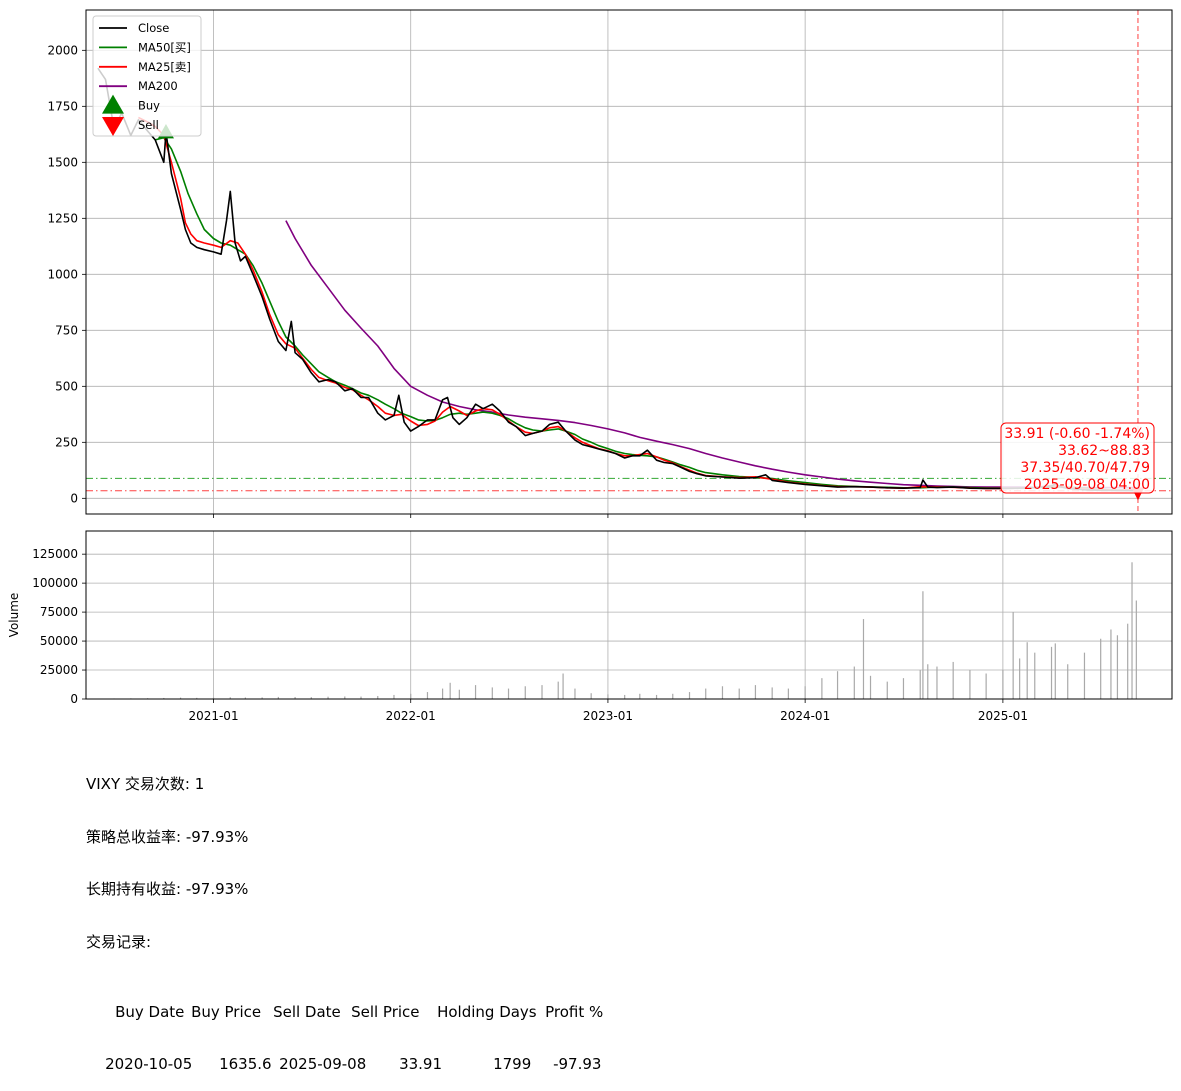  I want to click on legend-label: Close, so click(153, 28).